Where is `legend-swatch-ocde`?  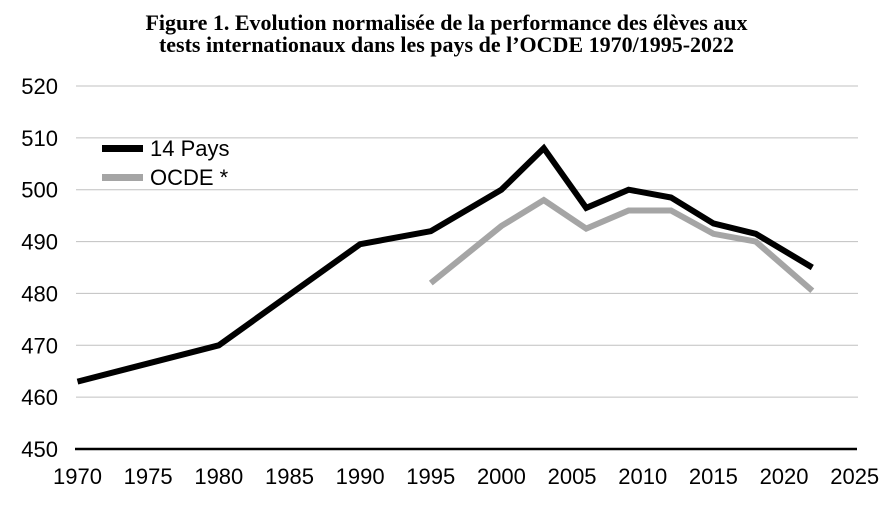 legend-swatch-ocde is located at coordinates (122, 177).